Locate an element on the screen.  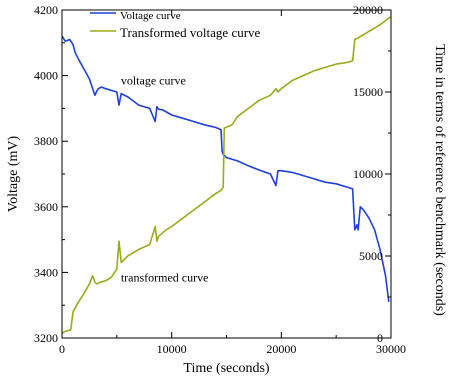
y-right-tick-label: 5000 is located at coordinates (371, 256).